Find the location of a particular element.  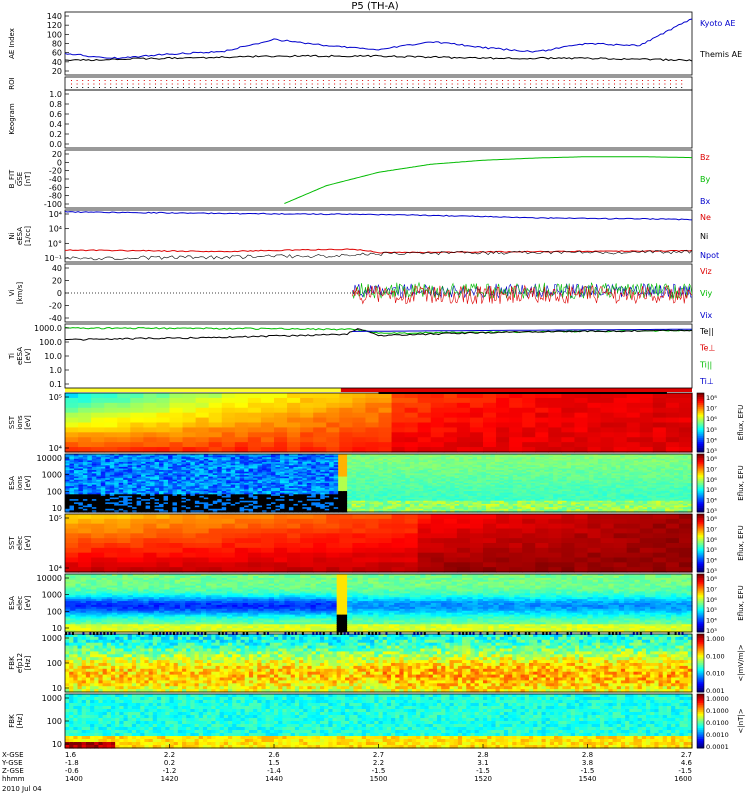

xaxis-row-label: Y-GSE is located at coordinates (12, 763).